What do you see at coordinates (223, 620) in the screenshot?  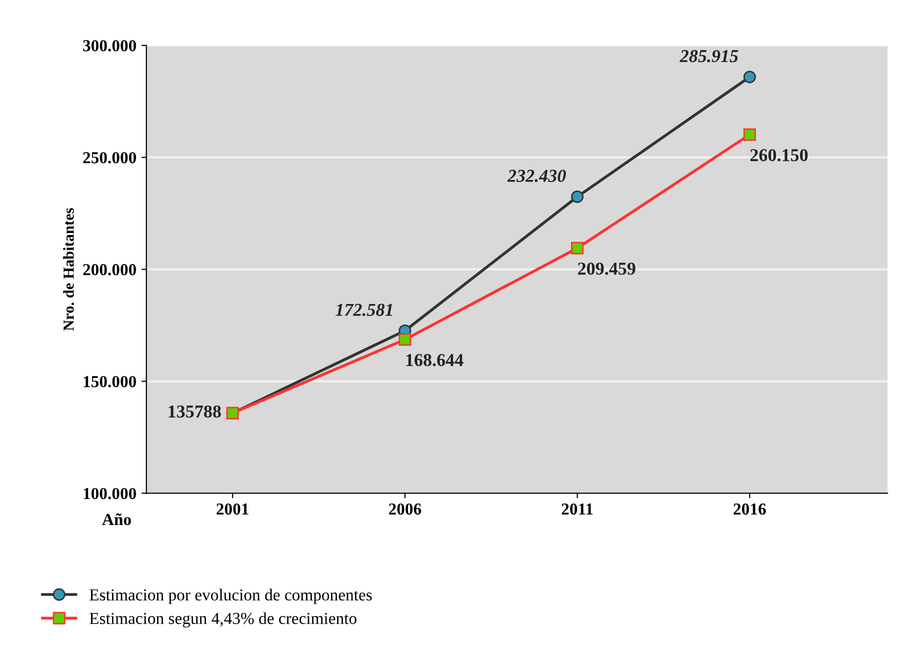 I see `legend-label: Estimacion segun 4,43% de crecimiento` at bounding box center [223, 620].